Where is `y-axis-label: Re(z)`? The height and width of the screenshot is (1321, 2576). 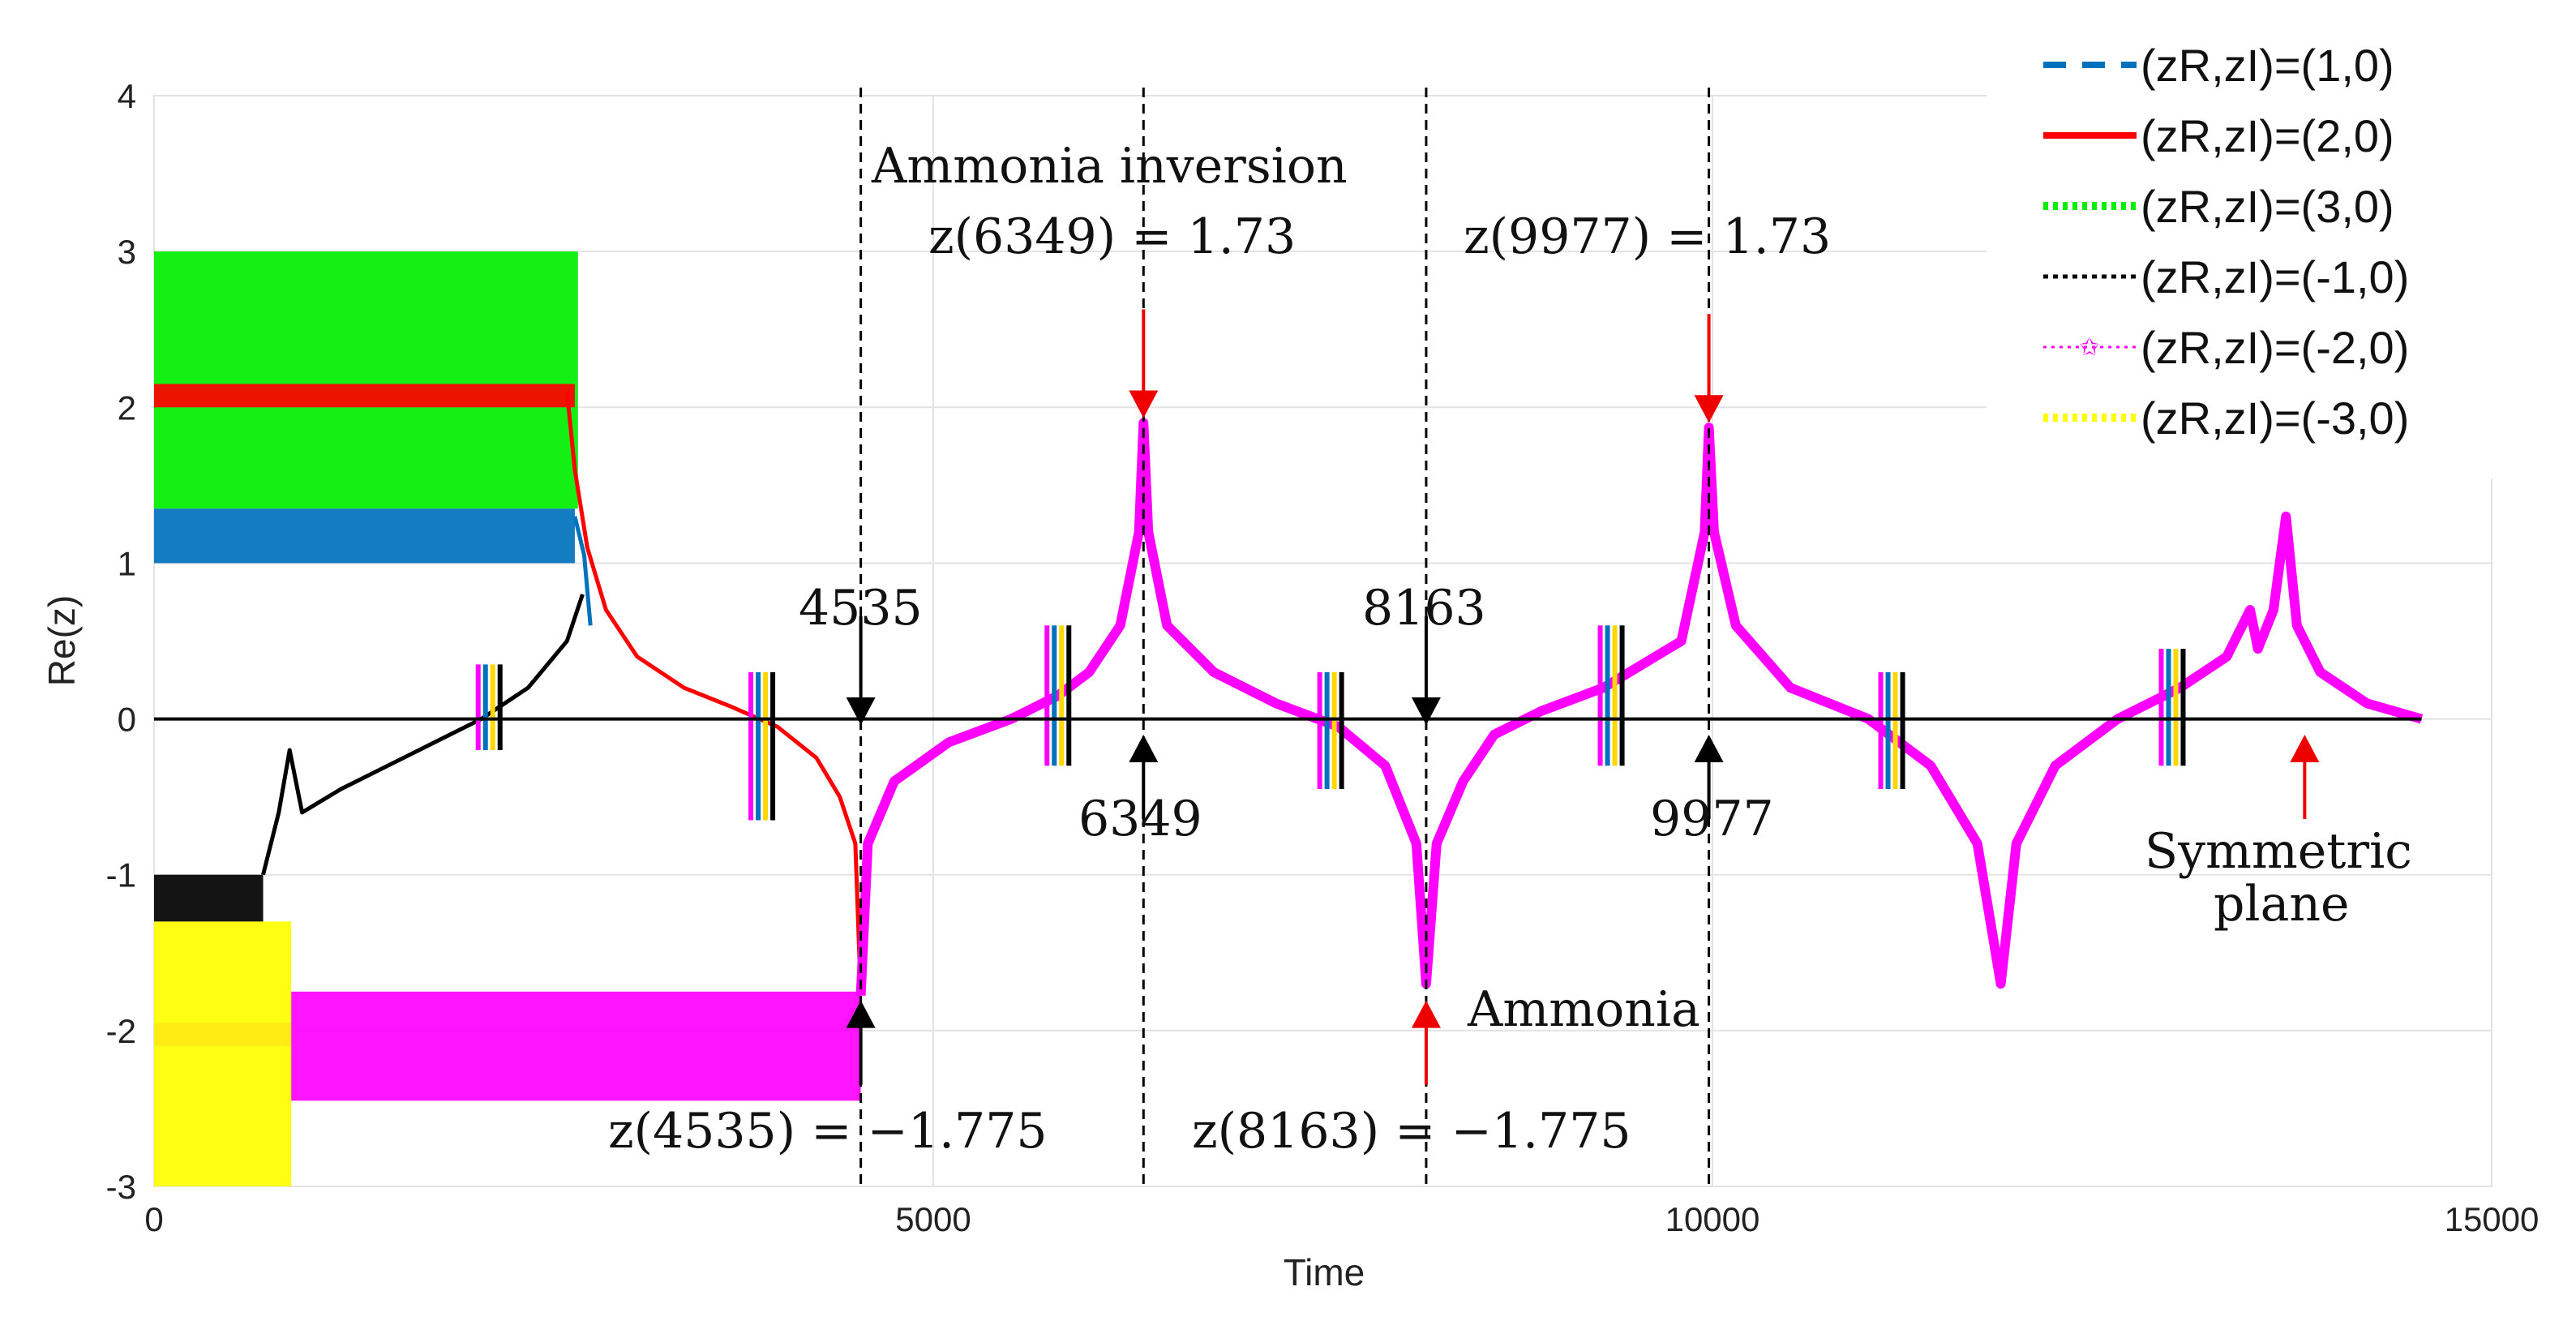
y-axis-label: Re(z) is located at coordinates (62, 640).